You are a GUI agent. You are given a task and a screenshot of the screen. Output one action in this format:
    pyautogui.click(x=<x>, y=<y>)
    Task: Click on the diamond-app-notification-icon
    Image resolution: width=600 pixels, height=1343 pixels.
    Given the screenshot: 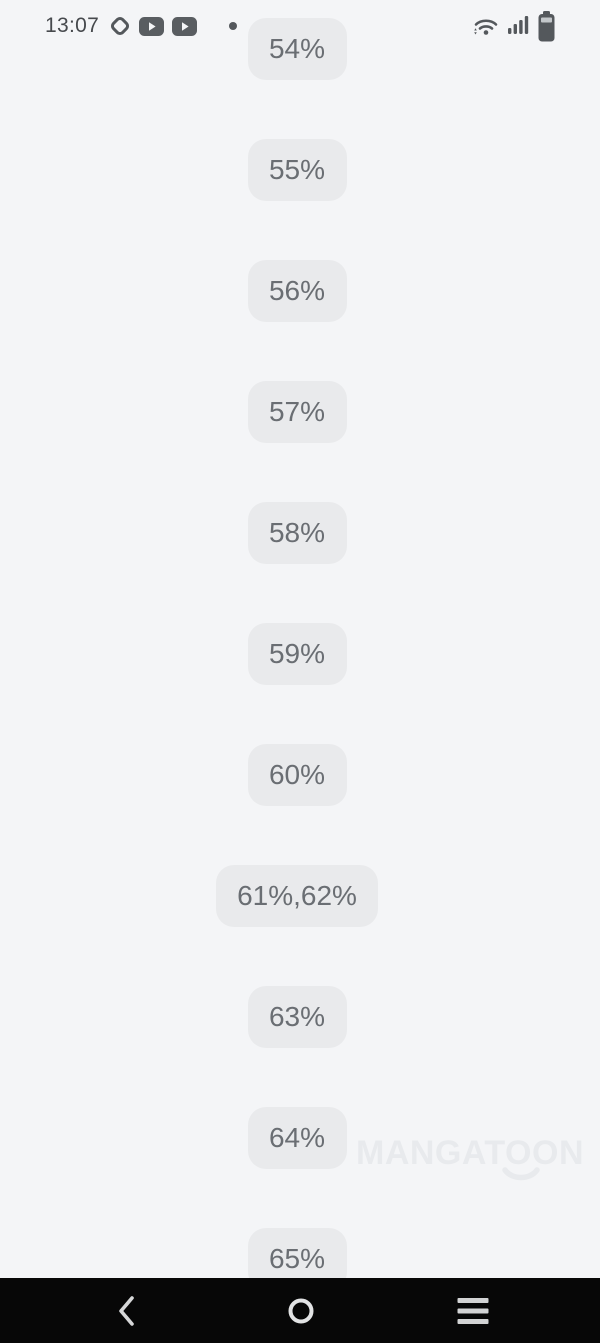 What is the action you would take?
    pyautogui.click(x=120, y=26)
    